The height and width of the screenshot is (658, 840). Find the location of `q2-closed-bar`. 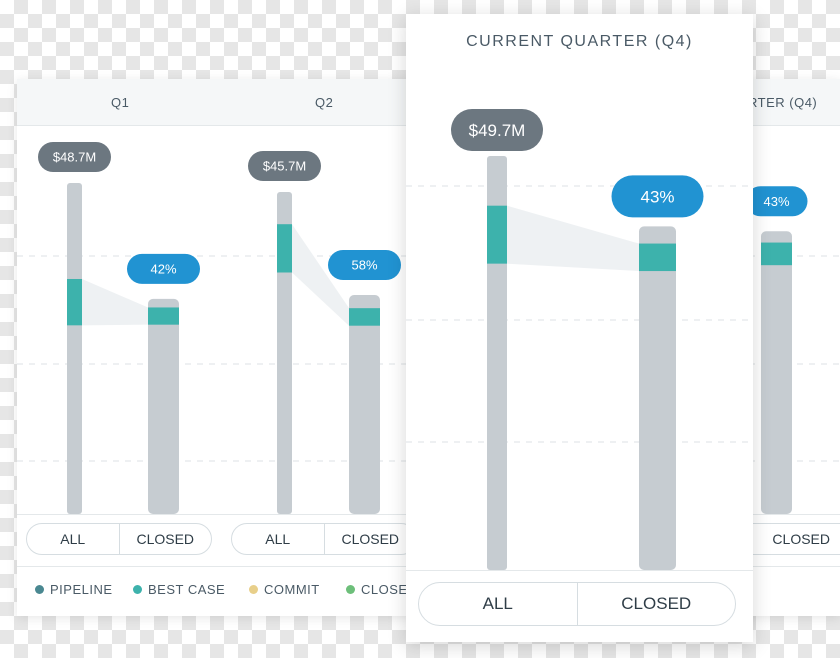

q2-closed-bar is located at coordinates (364, 404).